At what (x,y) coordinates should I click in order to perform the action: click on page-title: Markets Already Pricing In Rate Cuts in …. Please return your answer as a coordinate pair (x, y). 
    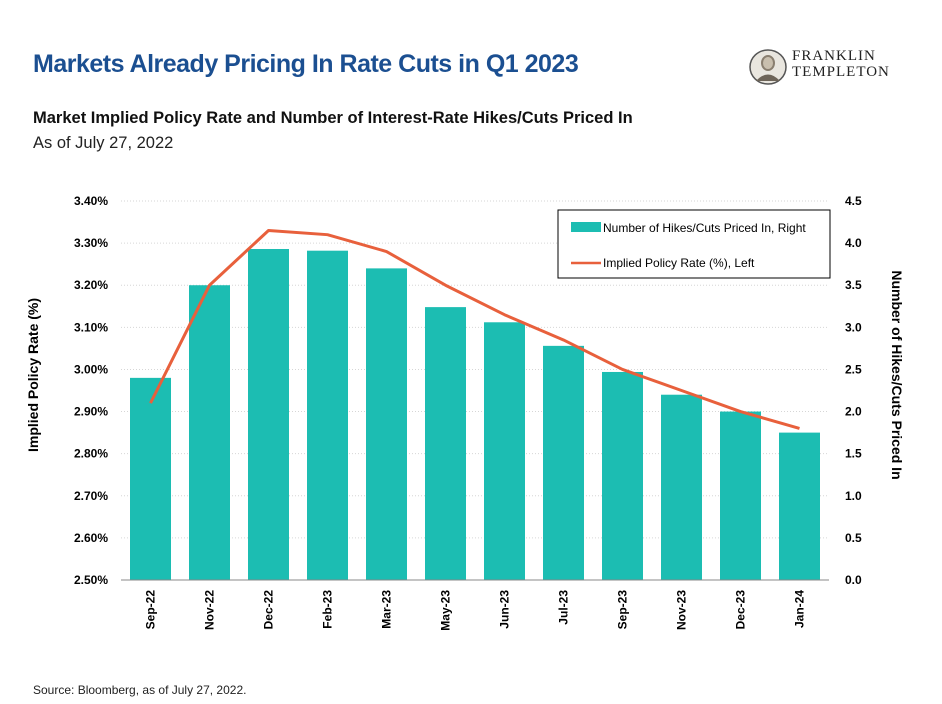
    Looking at the image, I should click on (306, 64).